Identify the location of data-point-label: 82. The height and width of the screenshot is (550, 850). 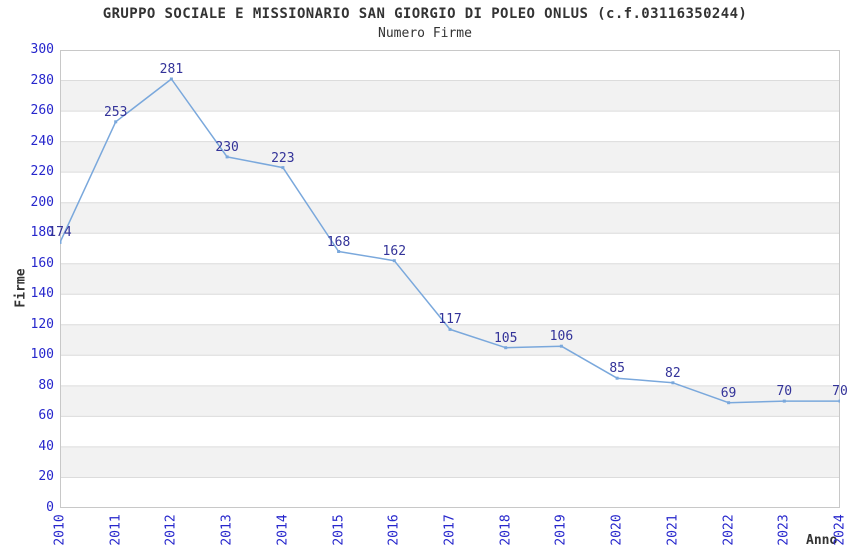
(673, 373).